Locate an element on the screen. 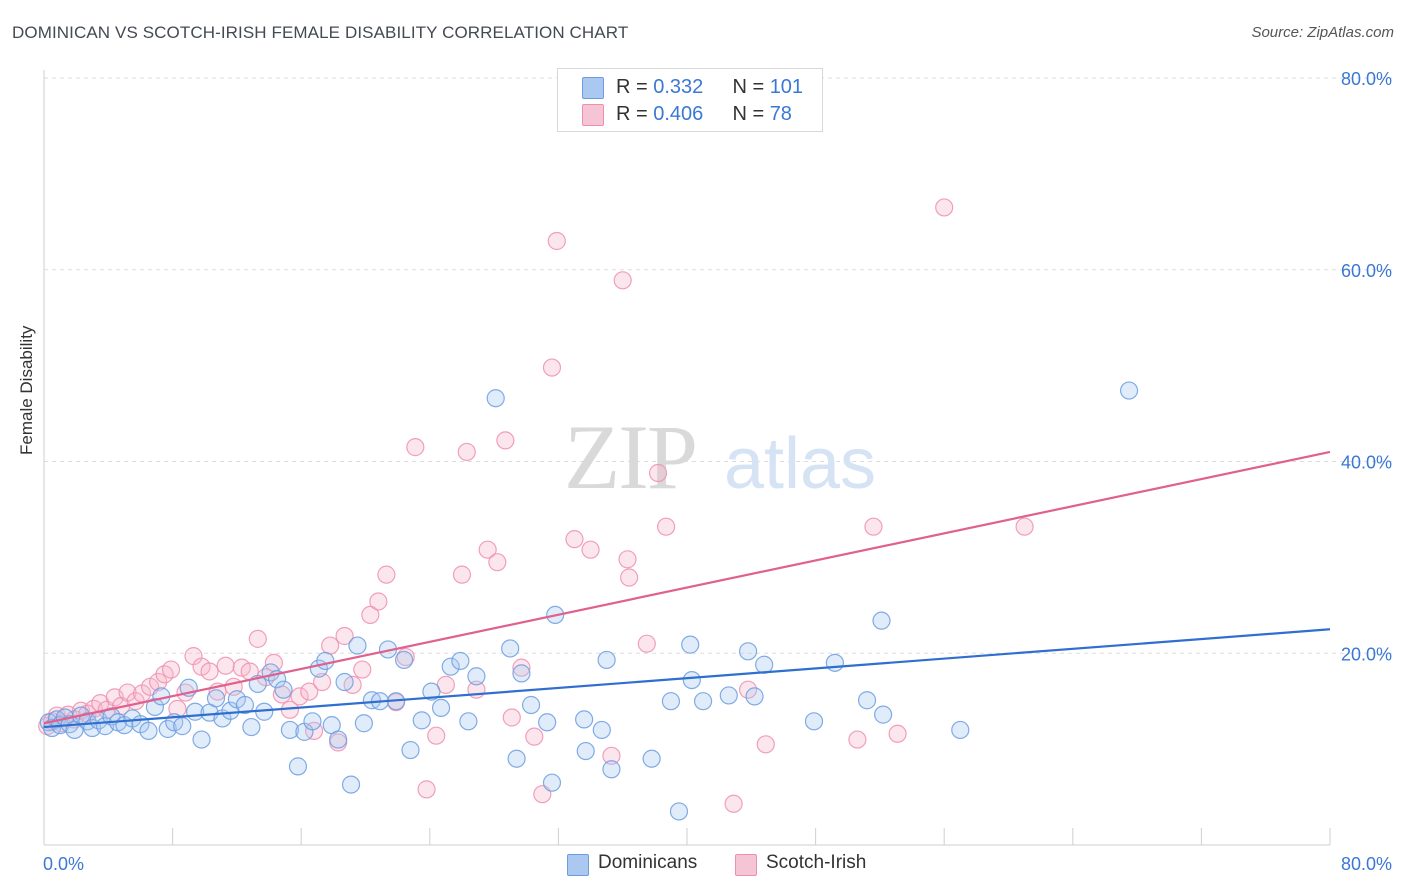 Image resolution: width=1406 pixels, height=892 pixels. y-tick-label: 60.0% is located at coordinates (1366, 271).